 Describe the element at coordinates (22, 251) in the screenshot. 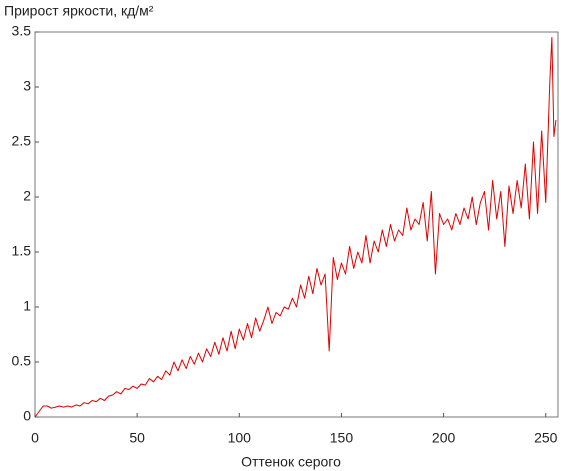

I see `y-tick-label: 1.5` at that location.